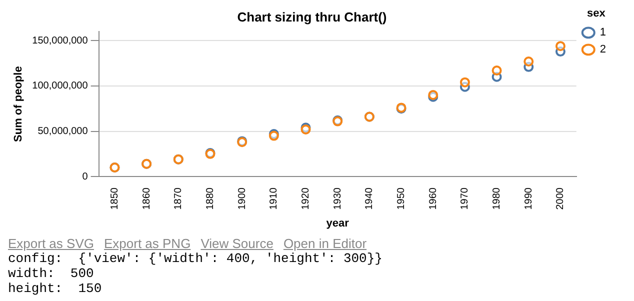  Describe the element at coordinates (178, 198) in the screenshot. I see `x-tick-label: 1870` at that location.